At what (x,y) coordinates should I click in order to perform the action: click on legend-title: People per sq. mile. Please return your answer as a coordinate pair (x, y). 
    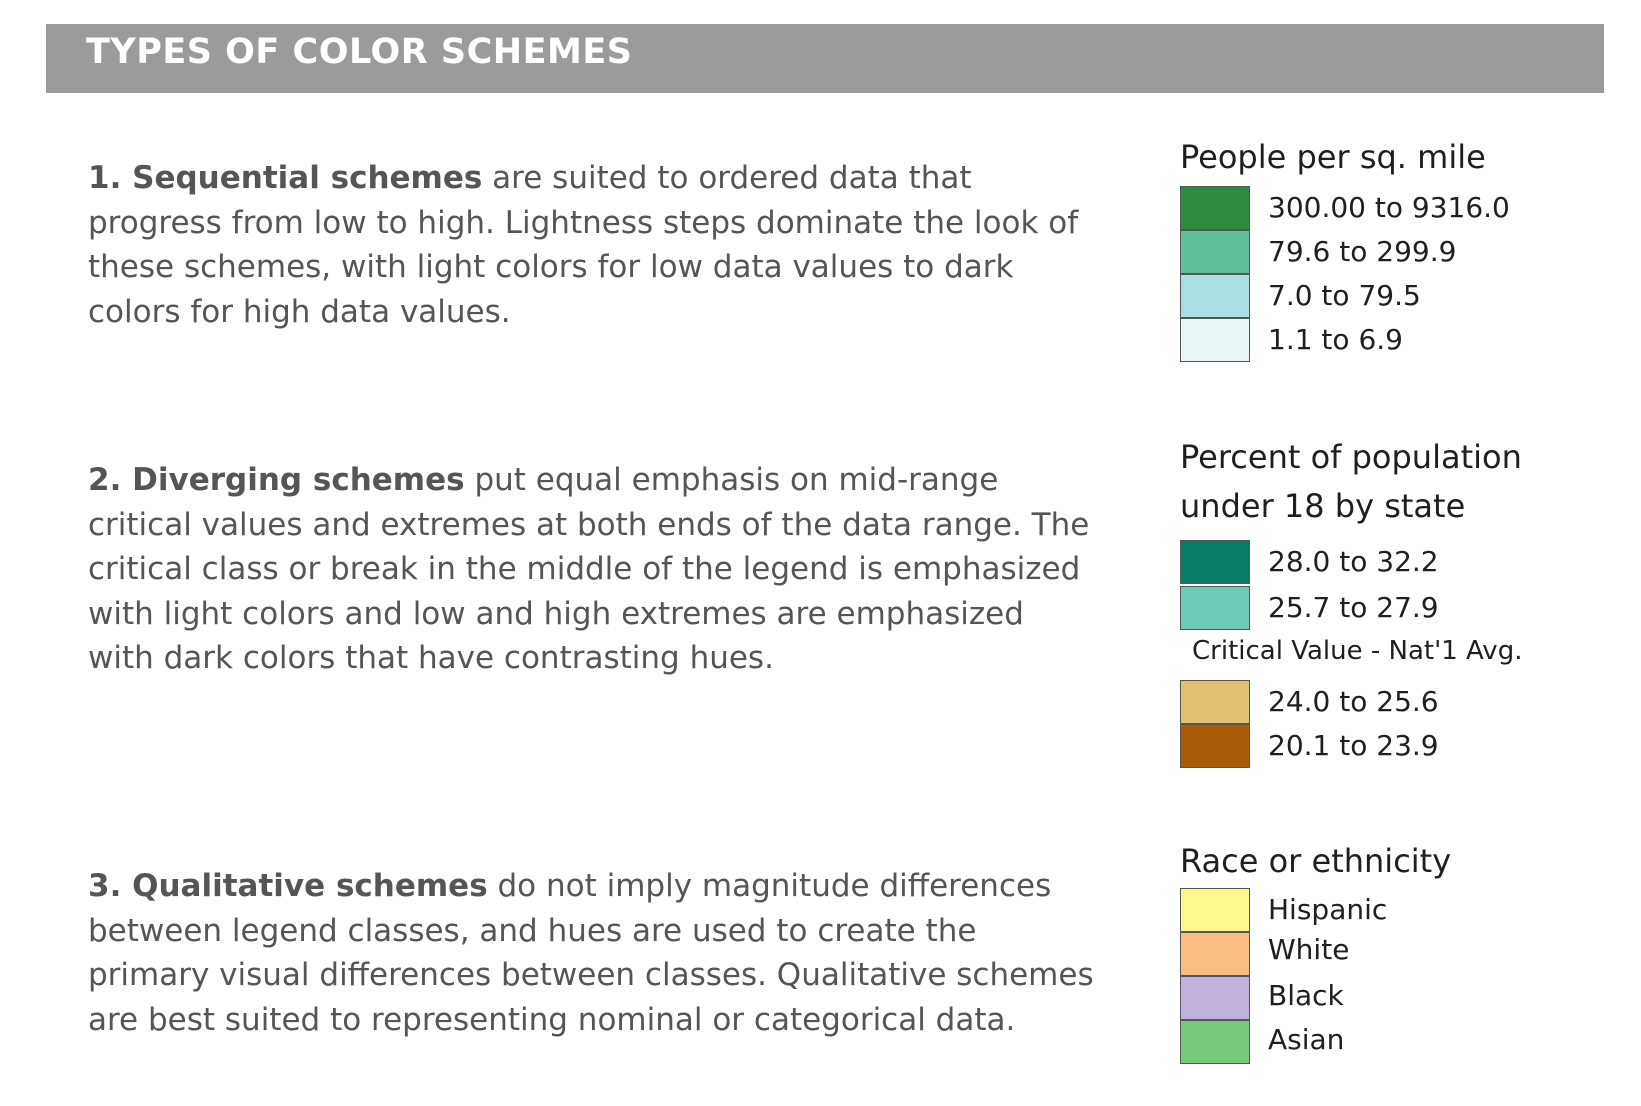
    Looking at the image, I should click on (1333, 157).